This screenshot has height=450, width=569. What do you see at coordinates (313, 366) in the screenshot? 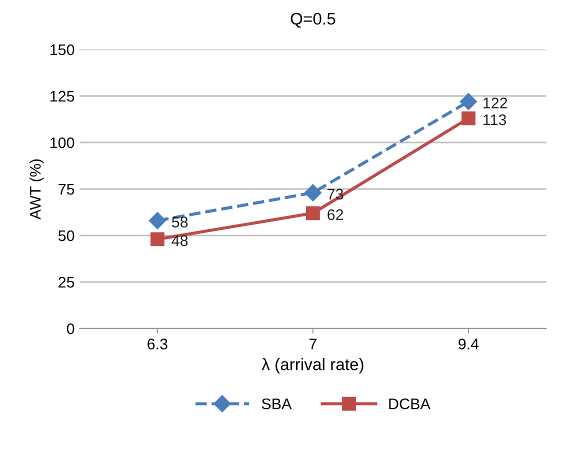
I see `x-axis-title: λ (arrival rate)` at bounding box center [313, 366].